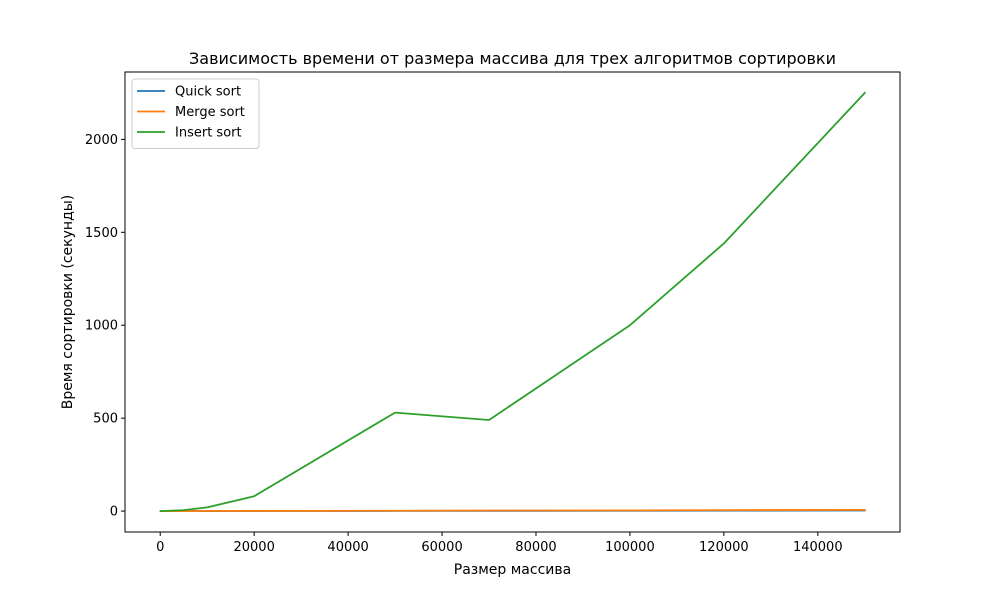 The width and height of the screenshot is (1000, 600). What do you see at coordinates (101, 140) in the screenshot?
I see `y-tick-label: 2000` at bounding box center [101, 140].